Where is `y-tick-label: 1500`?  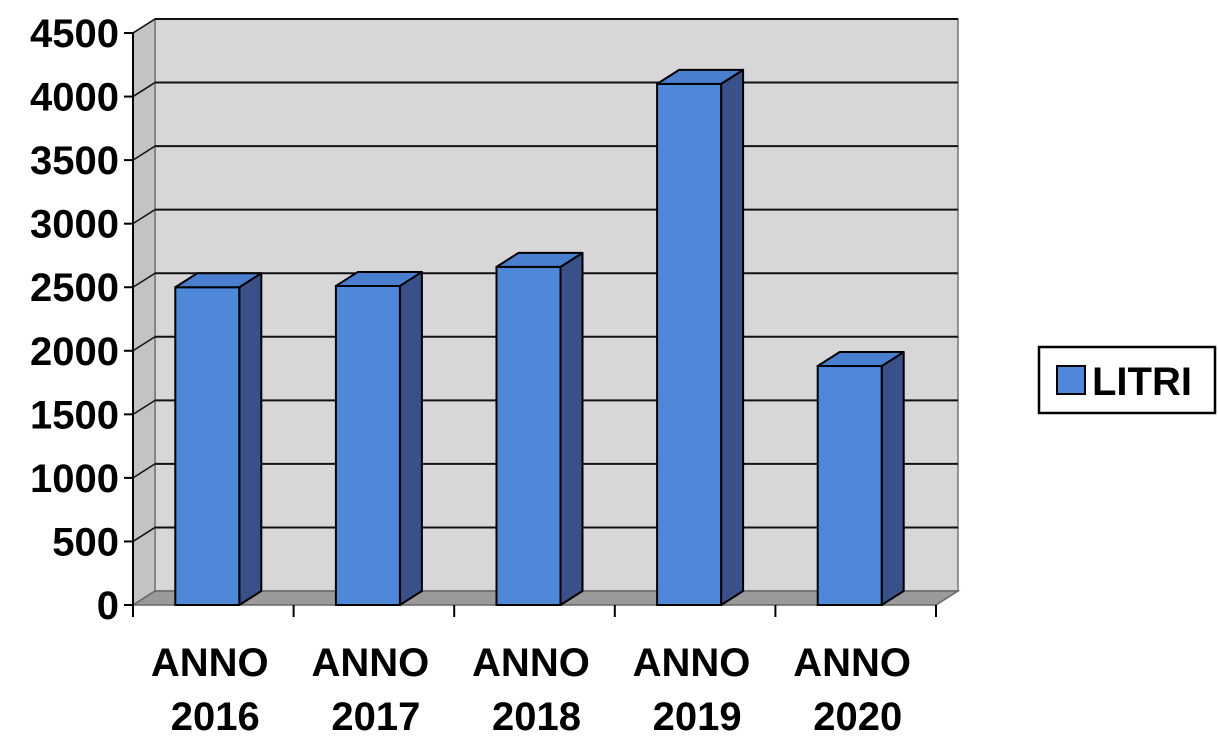
y-tick-label: 1500 is located at coordinates (74, 415).